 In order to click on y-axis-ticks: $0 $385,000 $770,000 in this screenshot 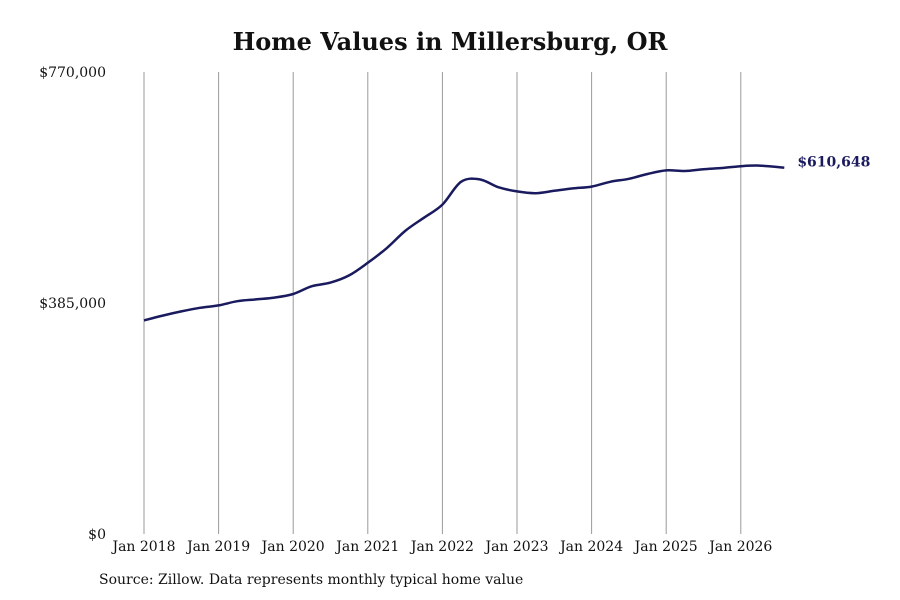, I will do `click(72, 304)`.